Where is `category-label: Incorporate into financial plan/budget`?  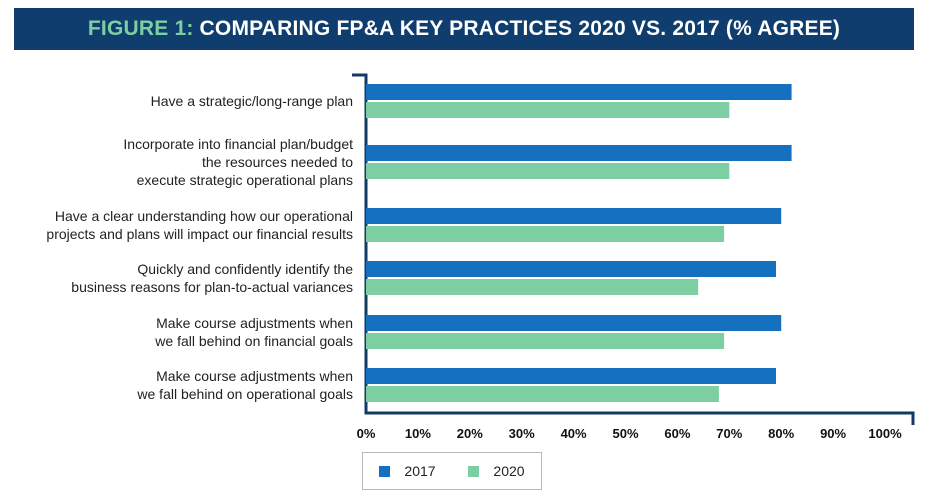 category-label: Incorporate into financial plan/budget is located at coordinates (238, 144).